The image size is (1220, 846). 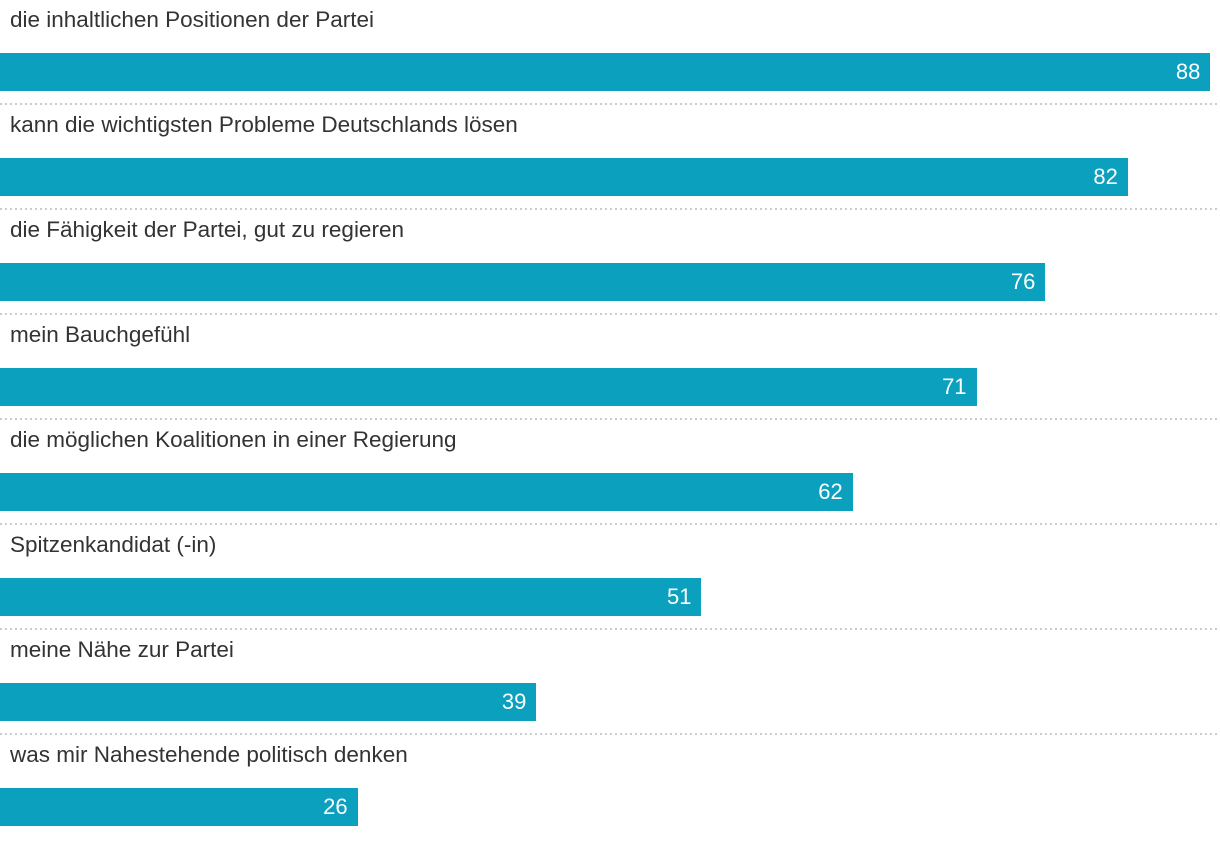 What do you see at coordinates (426, 492) in the screenshot?
I see `bar: 62` at bounding box center [426, 492].